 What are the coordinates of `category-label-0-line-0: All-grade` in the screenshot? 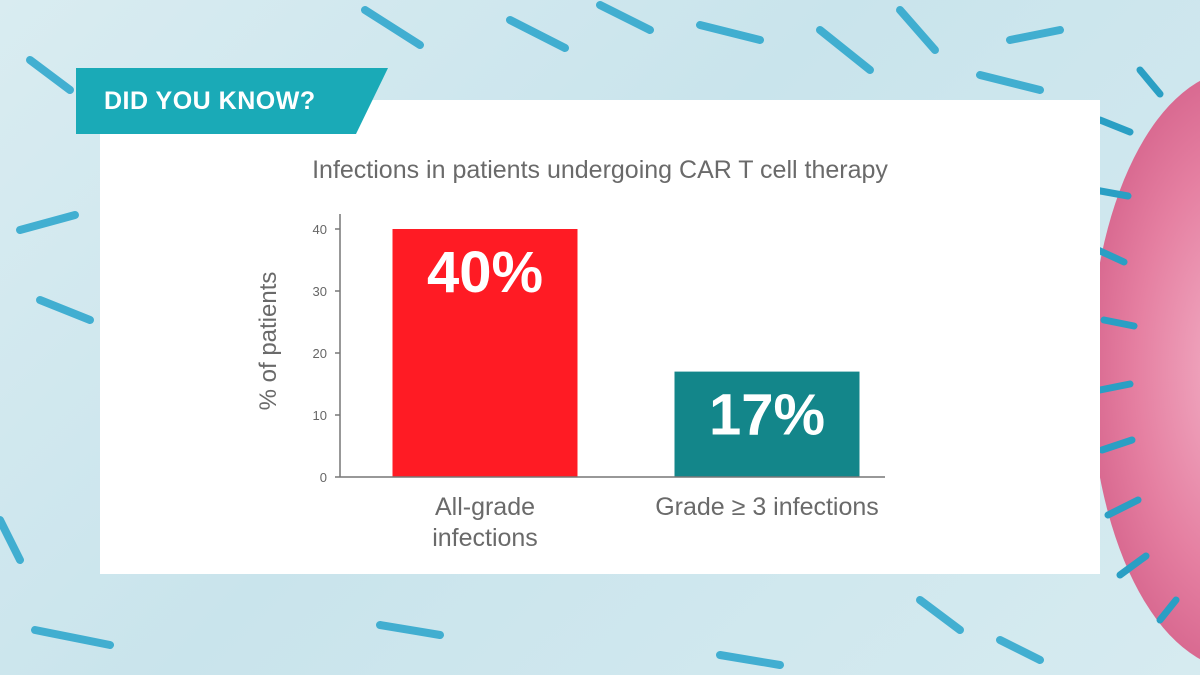 It's located at (485, 507).